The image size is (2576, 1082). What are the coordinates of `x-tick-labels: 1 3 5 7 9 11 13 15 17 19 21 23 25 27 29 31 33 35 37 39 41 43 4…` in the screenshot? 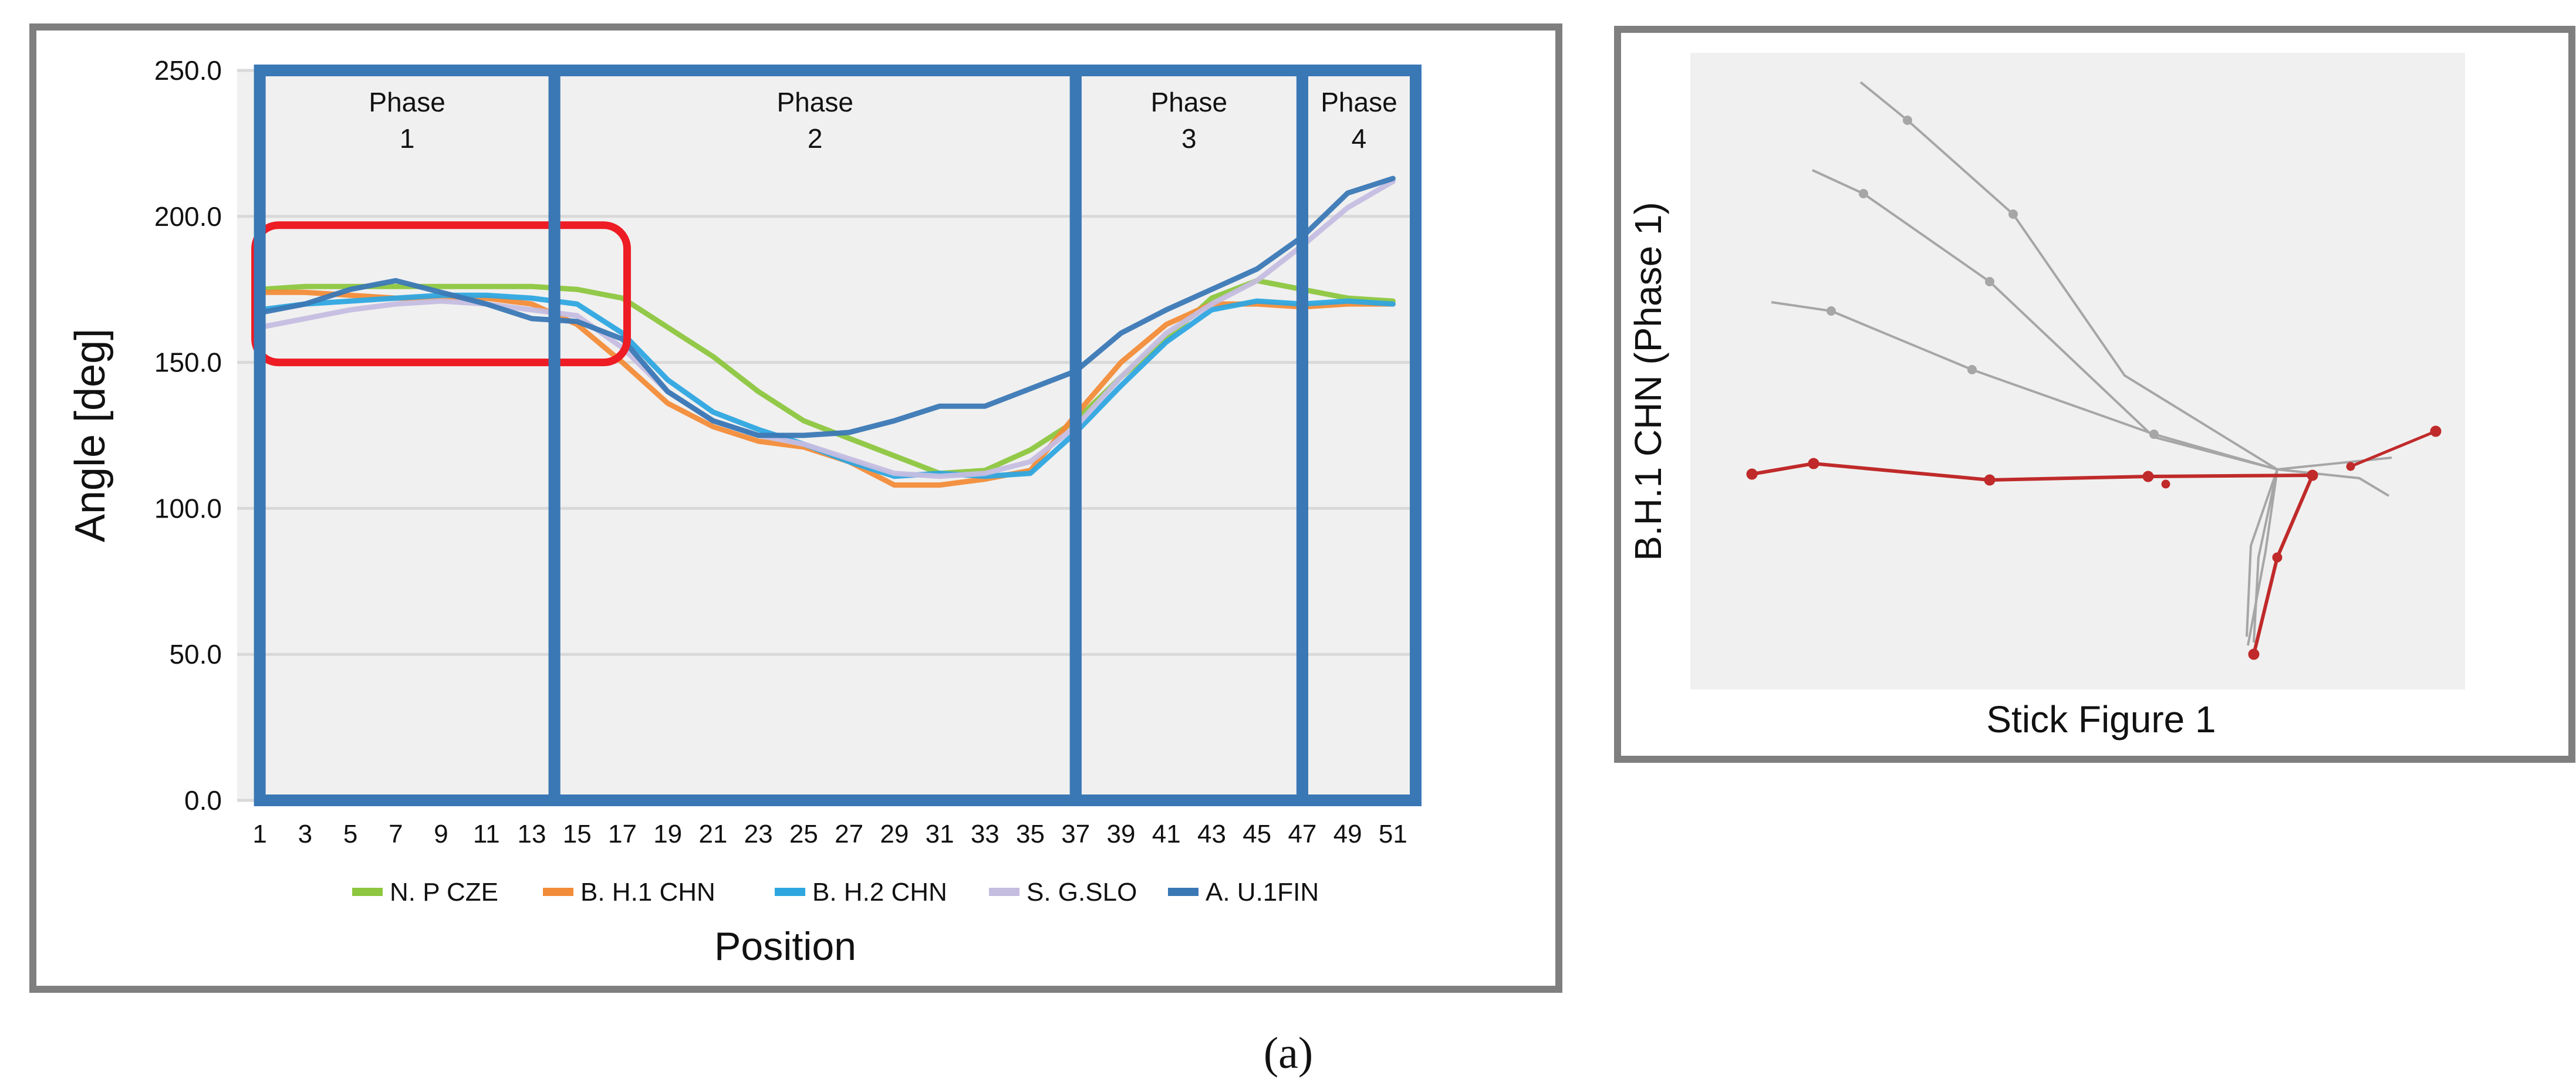 It's located at (829, 834).